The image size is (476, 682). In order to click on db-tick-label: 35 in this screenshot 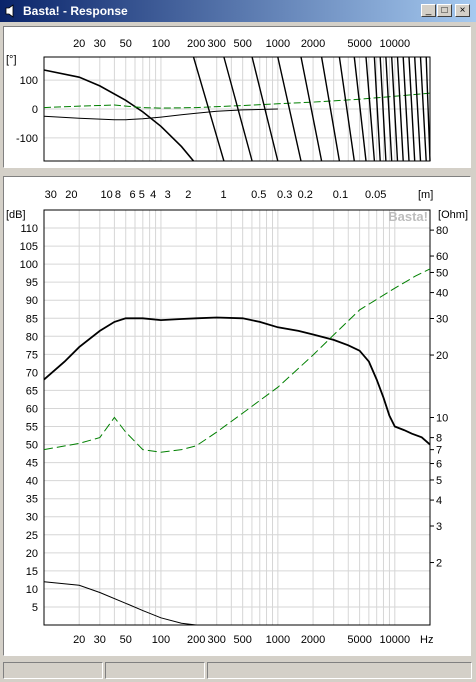, I will do `click(32, 500)`.